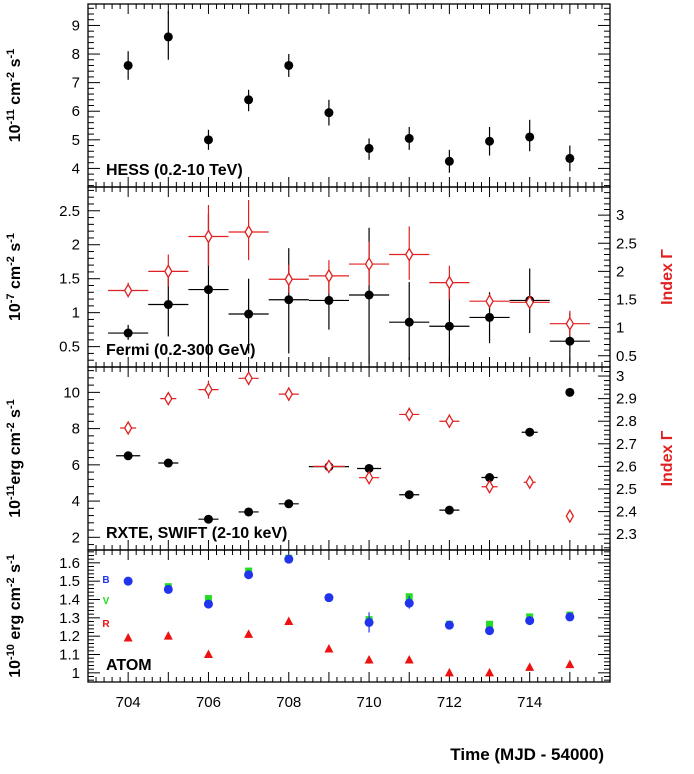 The image size is (694, 774). I want to click on x-tick-label: 710, so click(369, 702).